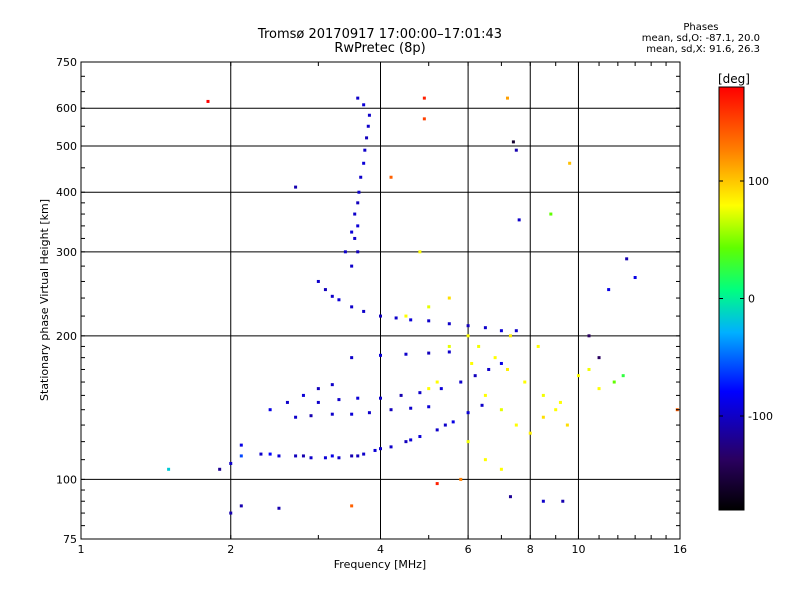 The image size is (800, 600). Describe the element at coordinates (745, 291) in the screenshot. I see `colorbar: [deg] 100 0 -100` at that location.